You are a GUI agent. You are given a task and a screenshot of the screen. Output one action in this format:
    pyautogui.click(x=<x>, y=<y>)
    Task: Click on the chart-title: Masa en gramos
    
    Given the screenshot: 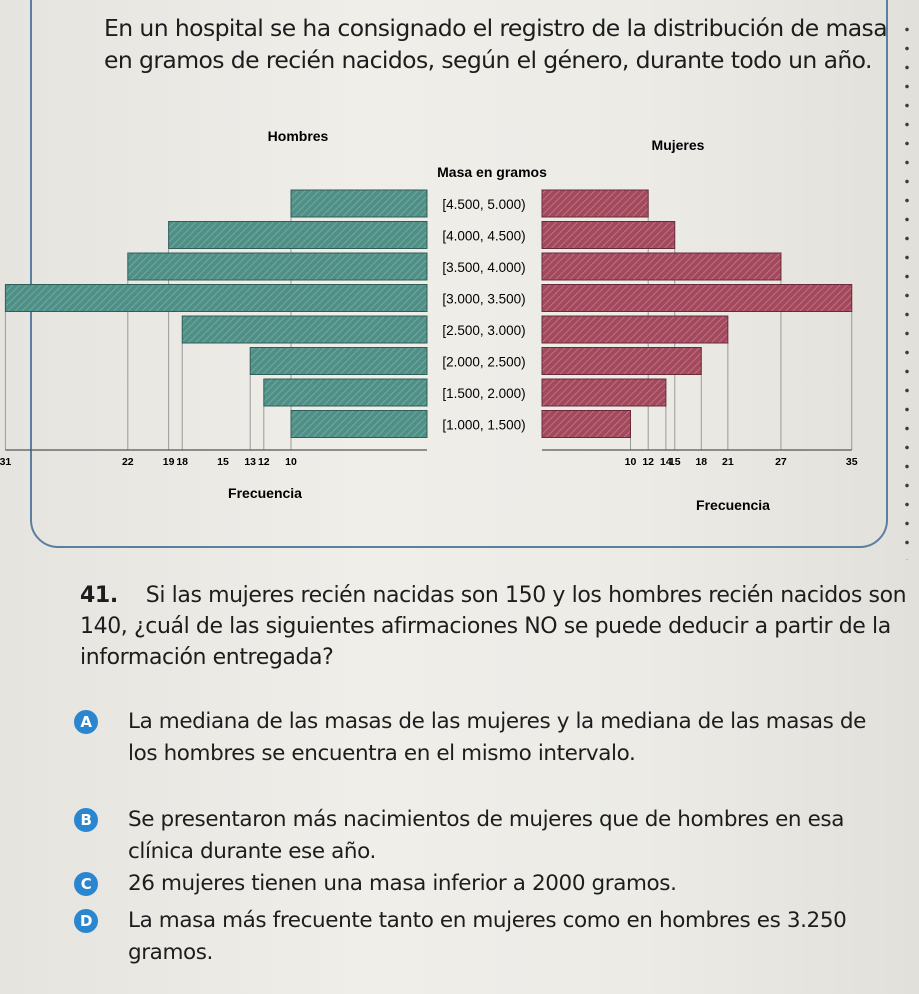 What is the action you would take?
    pyautogui.click(x=492, y=172)
    